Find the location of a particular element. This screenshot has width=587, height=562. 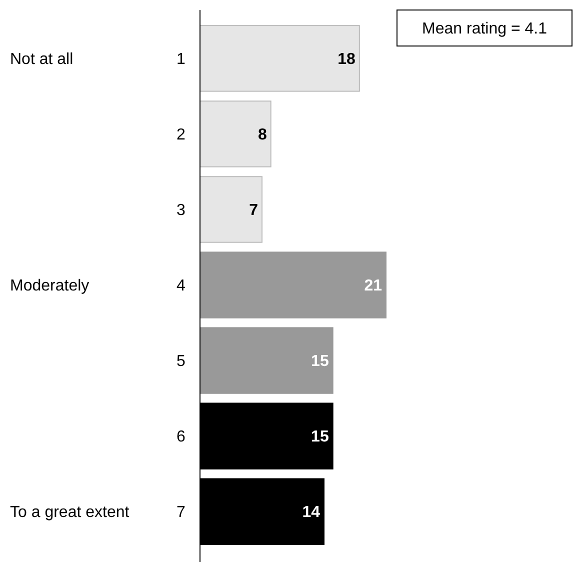

text: Not at all is located at coordinates (42, 59).